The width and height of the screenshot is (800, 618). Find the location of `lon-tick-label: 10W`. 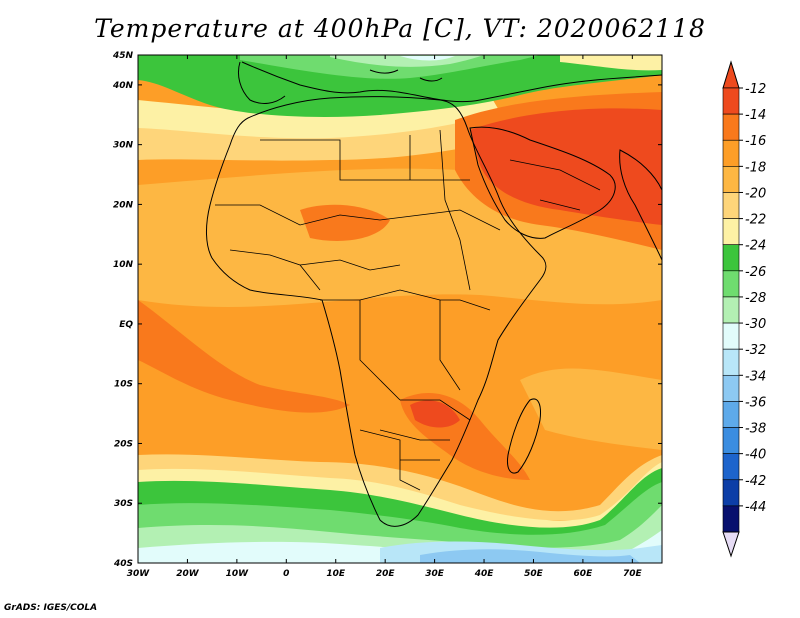

lon-tick-label: 10W is located at coordinates (238, 574).